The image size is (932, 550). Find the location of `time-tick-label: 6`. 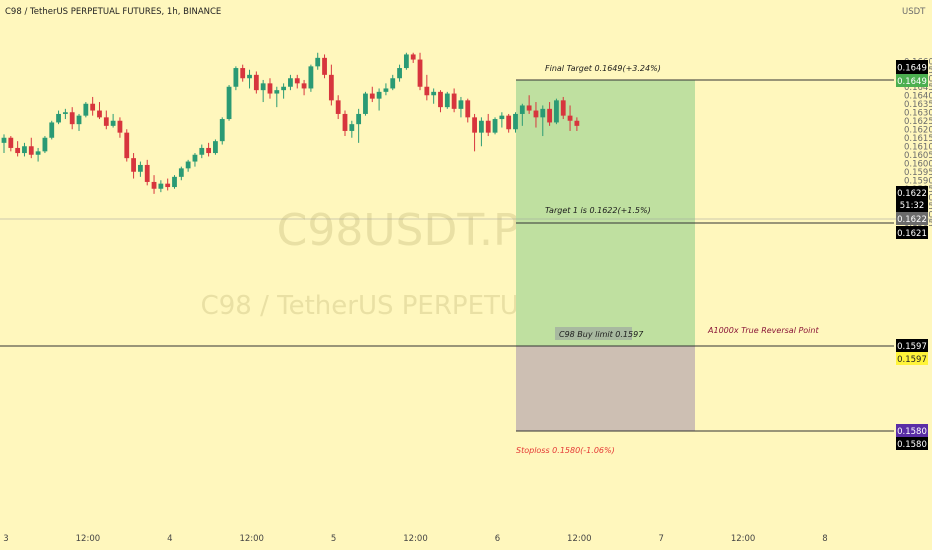

time-tick-label: 6 is located at coordinates (497, 539).